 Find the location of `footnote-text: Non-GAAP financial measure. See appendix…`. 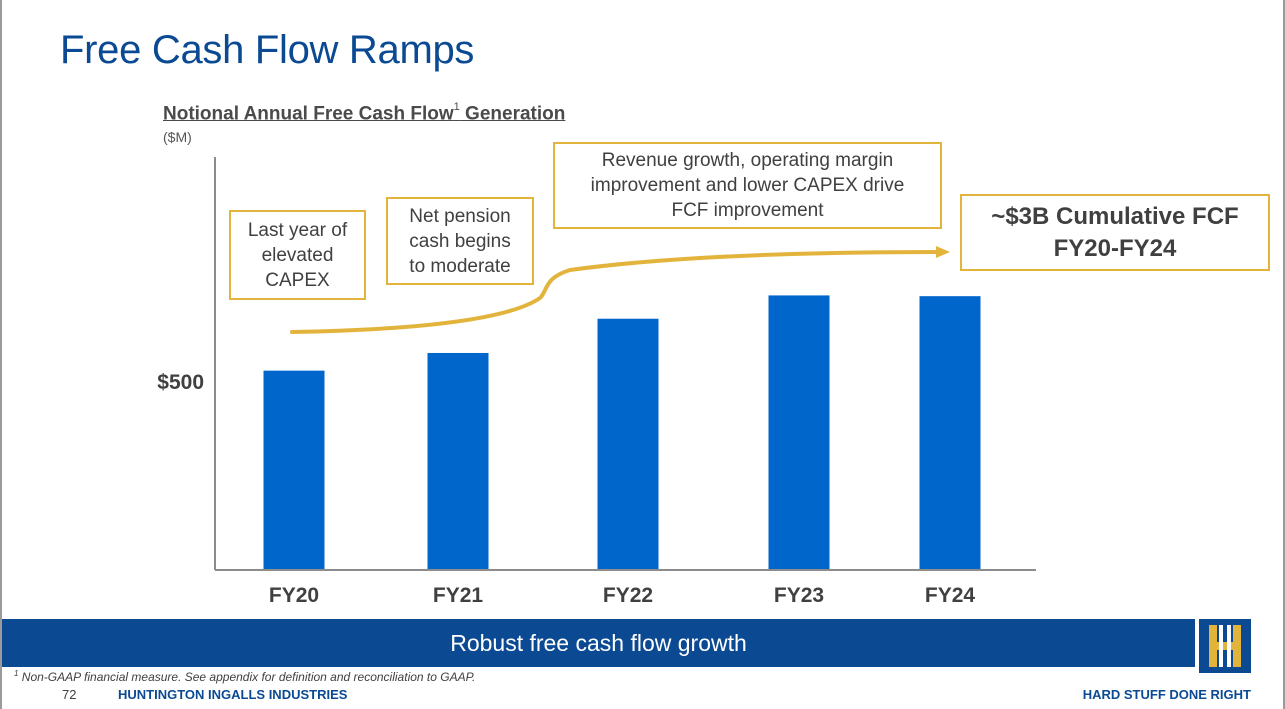

footnote-text: Non-GAAP financial measure. See appendix… is located at coordinates (247, 677).